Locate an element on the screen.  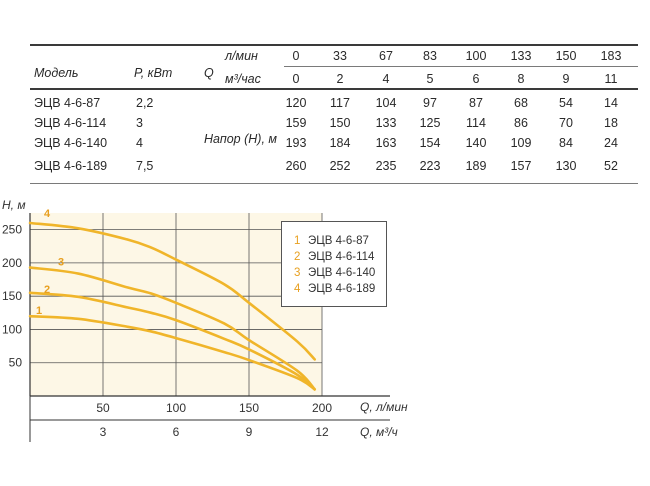
head-value-cell: 193 is located at coordinates (296, 143).